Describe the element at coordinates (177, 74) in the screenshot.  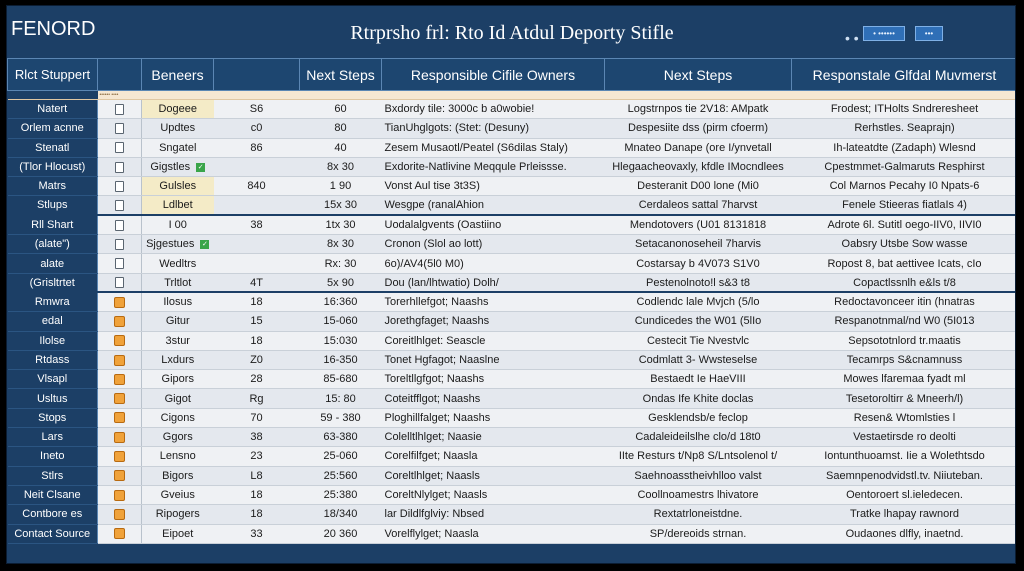
I see `column-header: Beneers` at that location.